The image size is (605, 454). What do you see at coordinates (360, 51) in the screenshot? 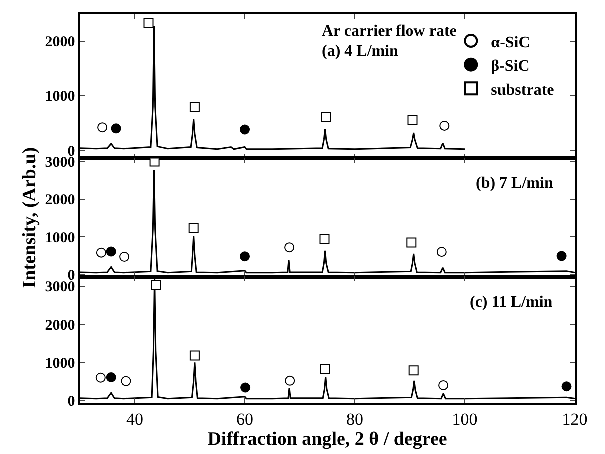
I see `annotation: (a) 4 L/min` at bounding box center [360, 51].